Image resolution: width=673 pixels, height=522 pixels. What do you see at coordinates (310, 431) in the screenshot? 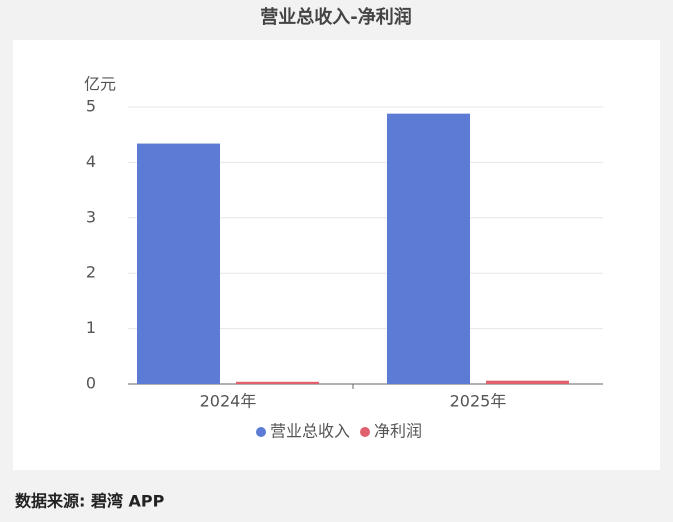
I see `legend-label: 营业总收入` at bounding box center [310, 431].